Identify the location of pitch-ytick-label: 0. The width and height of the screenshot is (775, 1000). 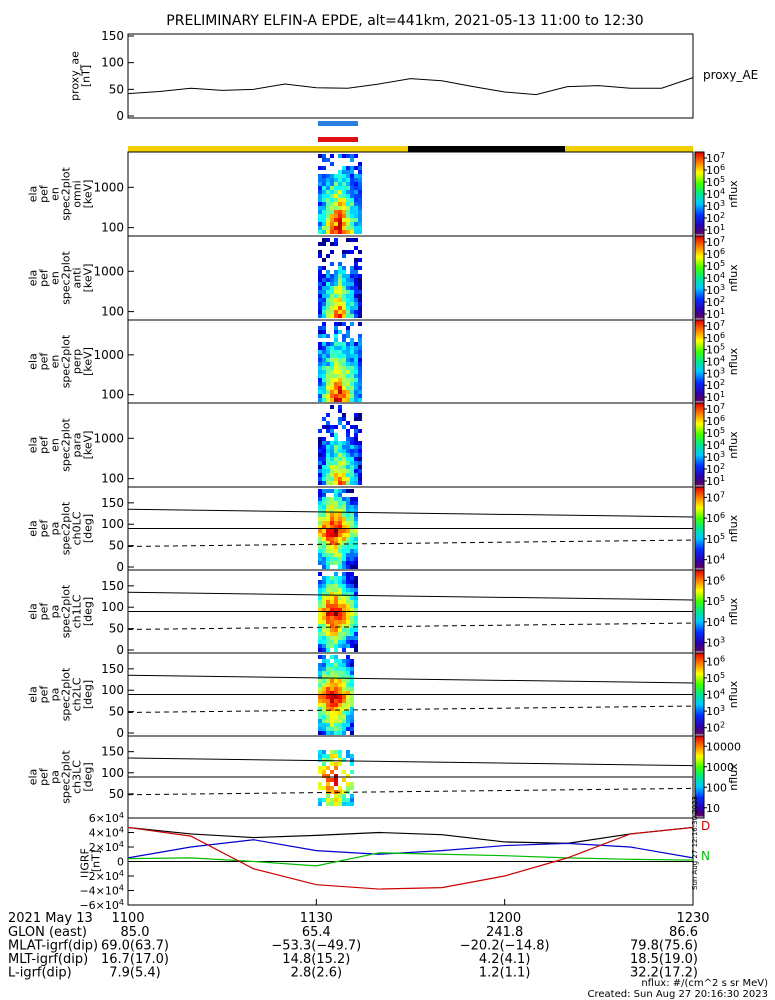
(120, 567).